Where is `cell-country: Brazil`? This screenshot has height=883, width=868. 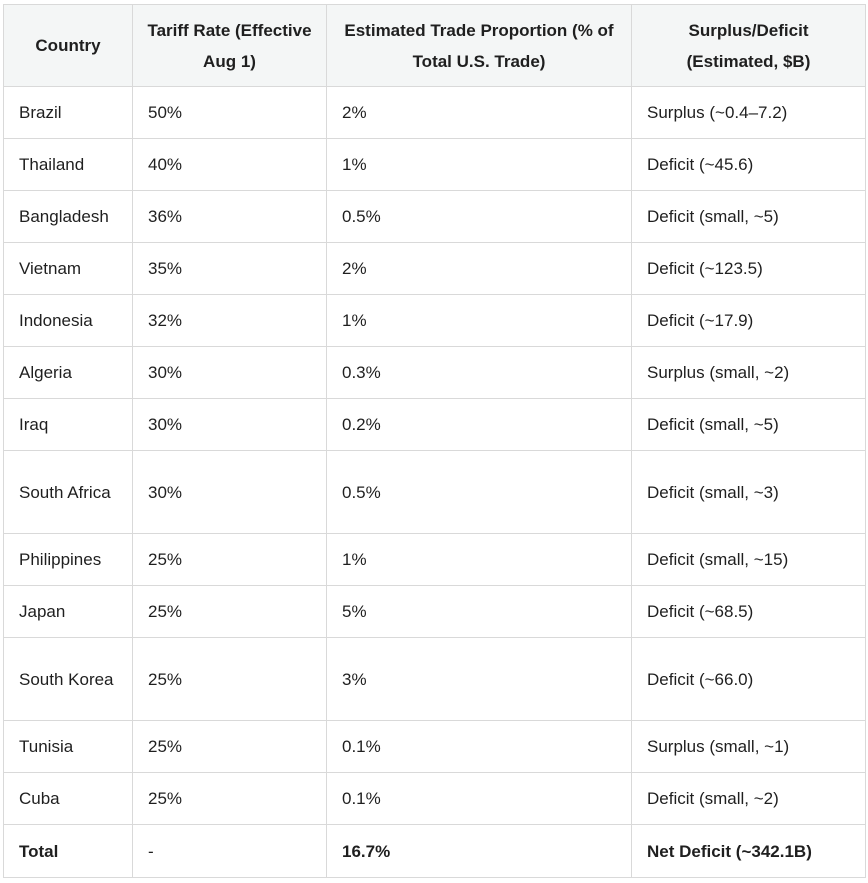
cell-country: Brazil is located at coordinates (68, 112).